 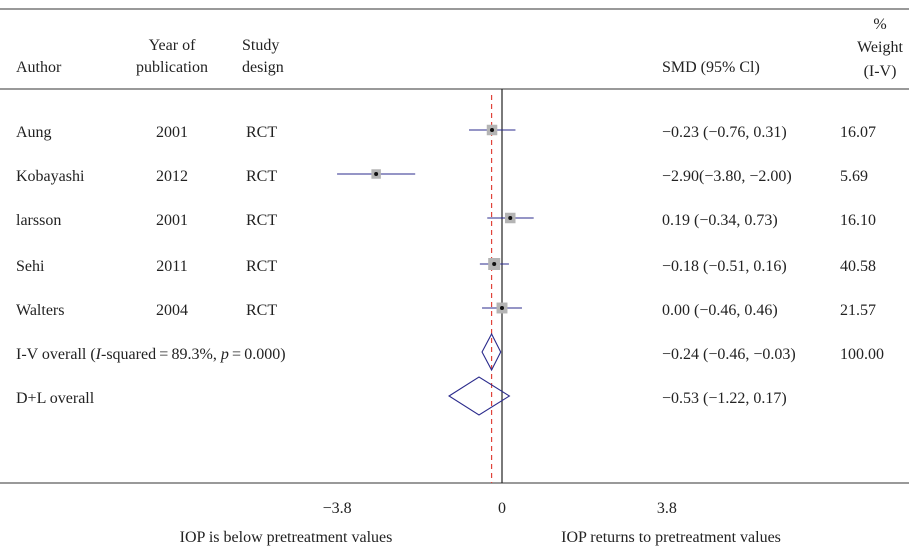 I want to click on overall-iv-label-i: I, so click(x=98, y=354).